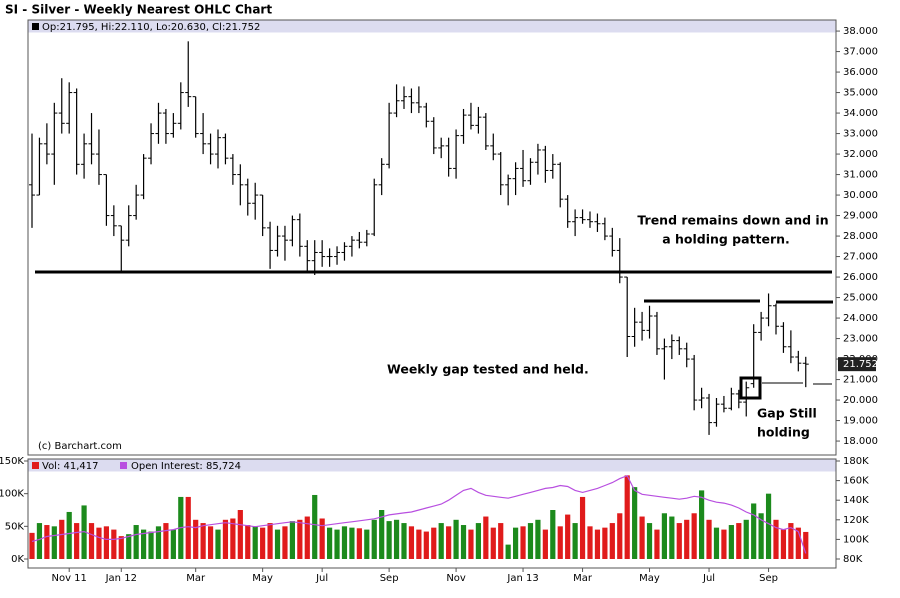 Image resolution: width=900 pixels, height=598 pixels. Describe the element at coordinates (860, 441) in the screenshot. I see `y-tick-label: 18.000` at that location.